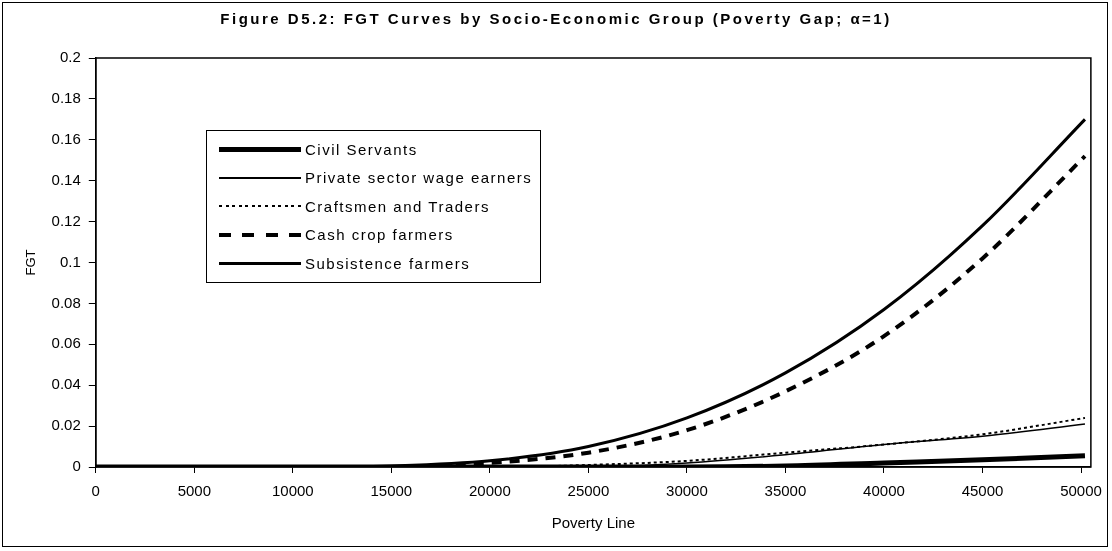  What do you see at coordinates (66, 343) in the screenshot?
I see `y-tick-label: 0.06` at bounding box center [66, 343].